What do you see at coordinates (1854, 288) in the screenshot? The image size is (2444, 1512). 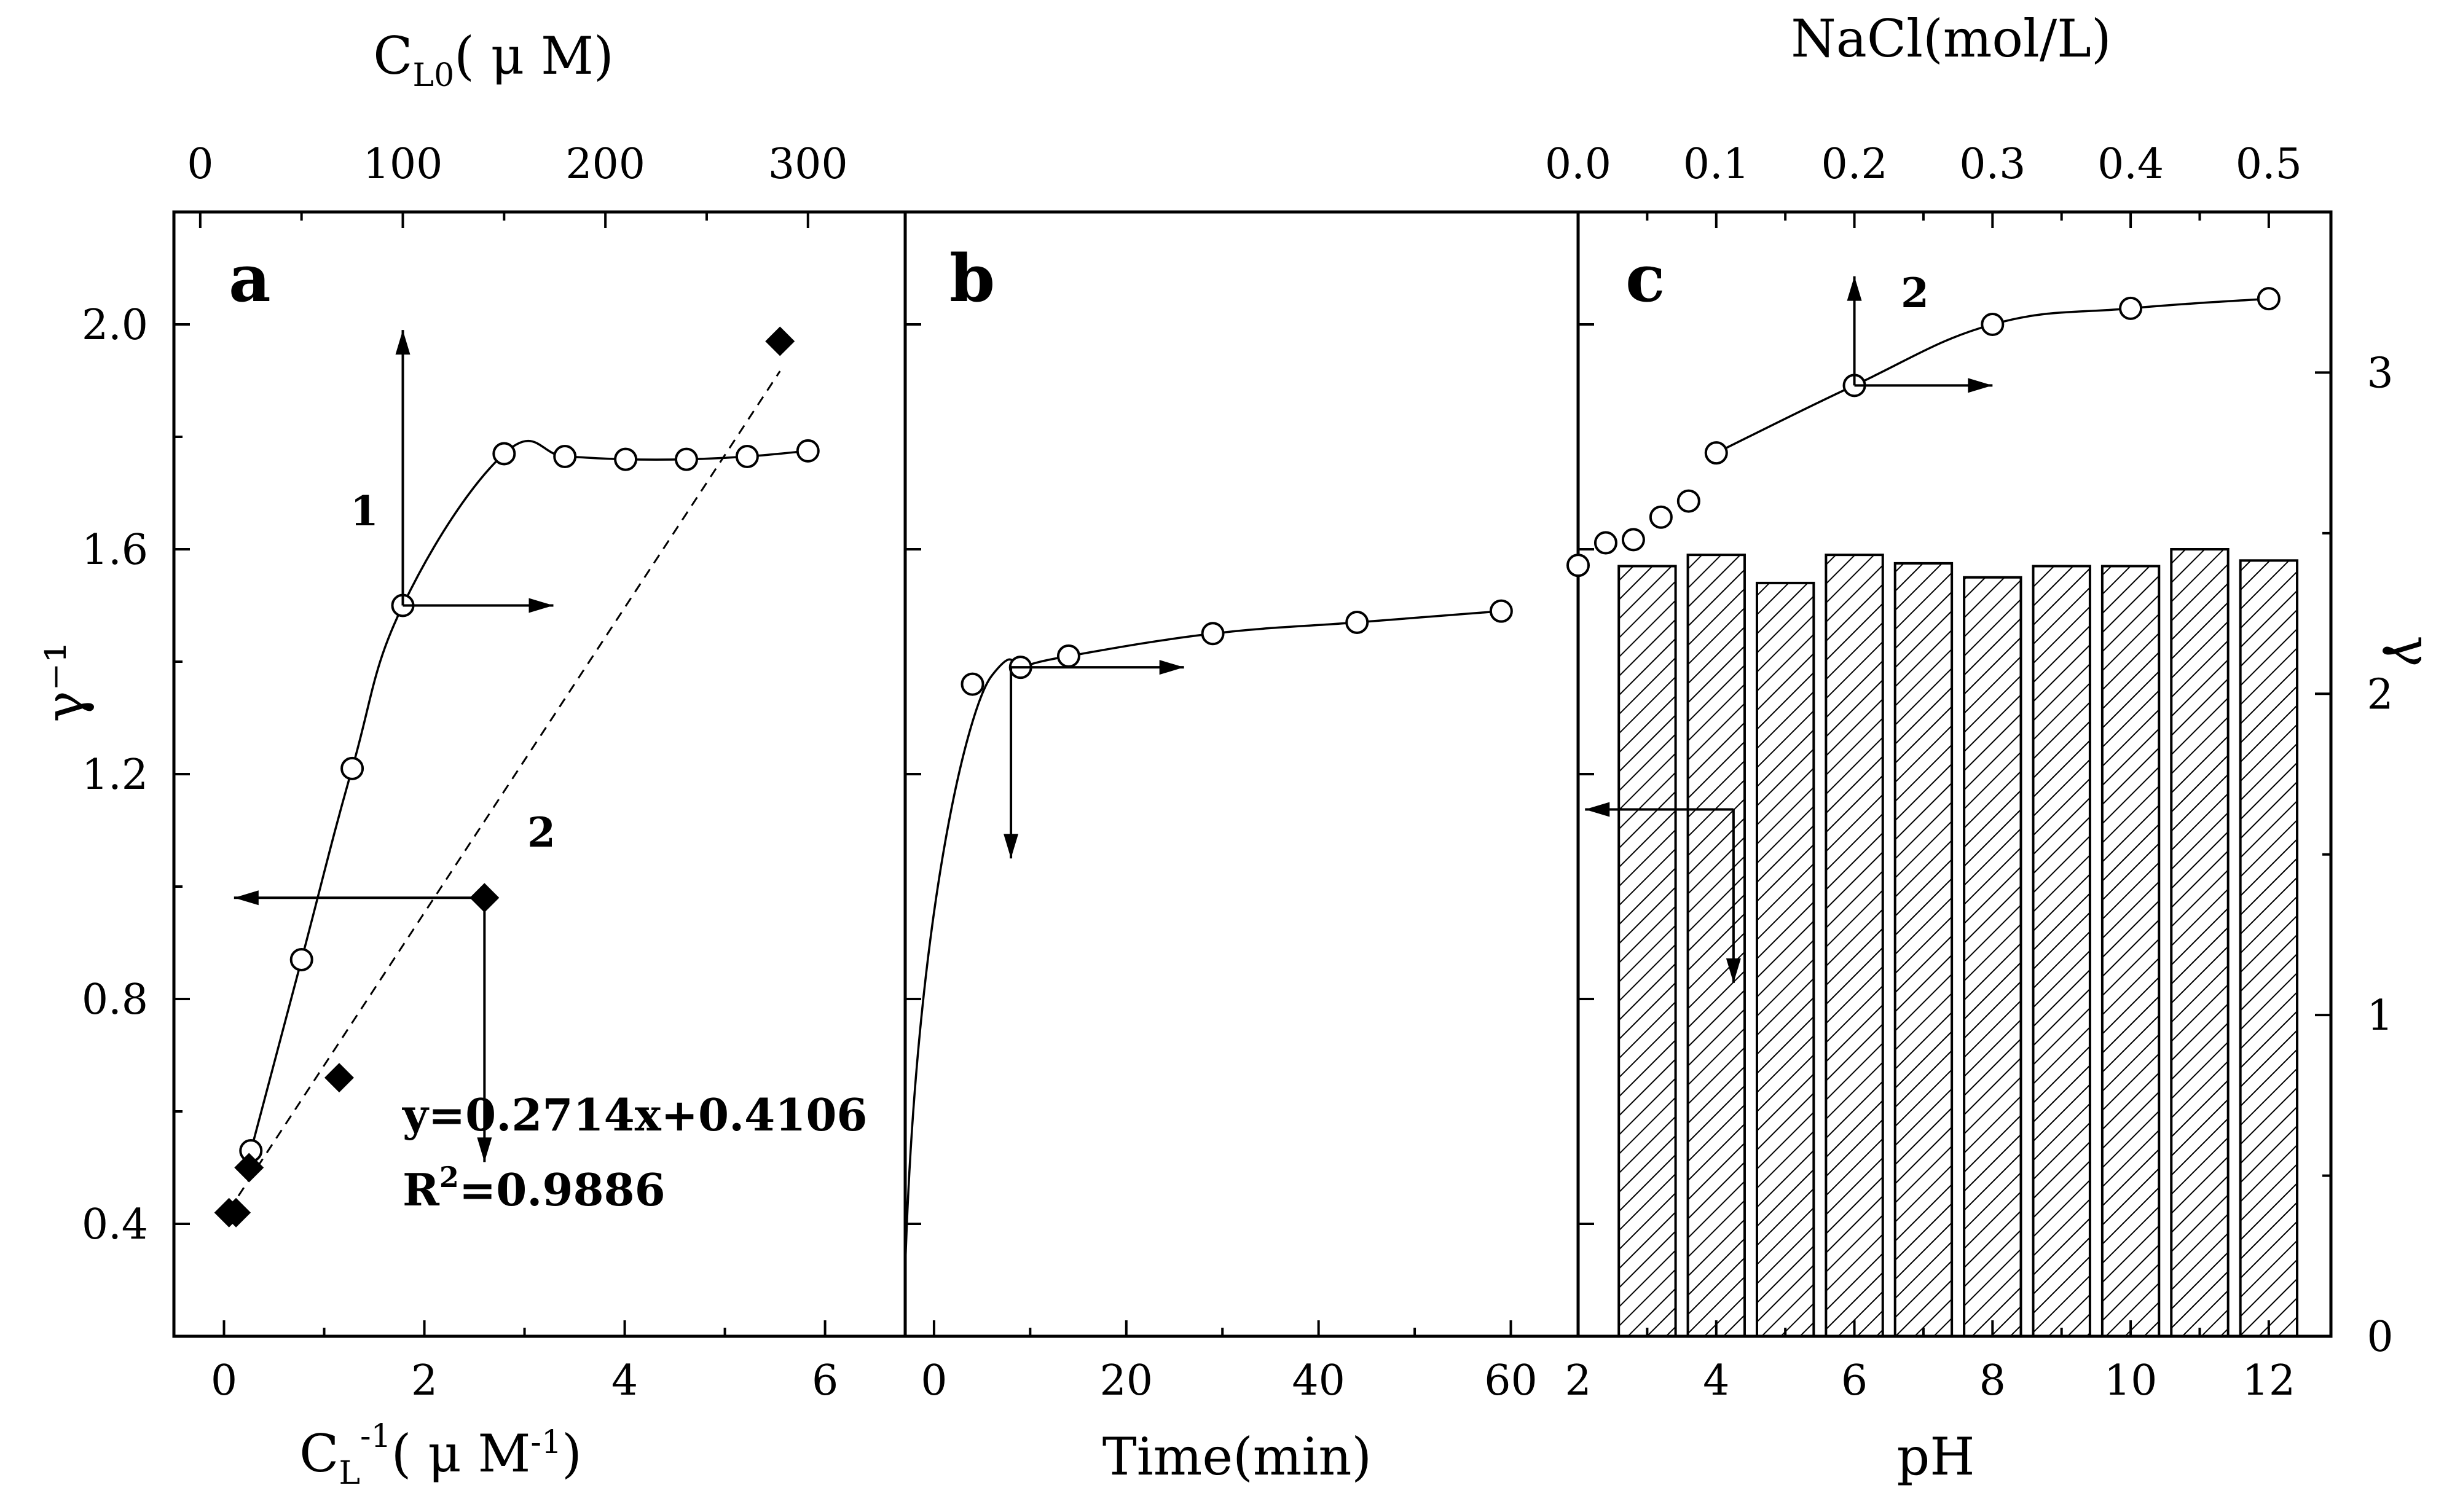 I see `panel-c-arrow-up-head` at bounding box center [1854, 288].